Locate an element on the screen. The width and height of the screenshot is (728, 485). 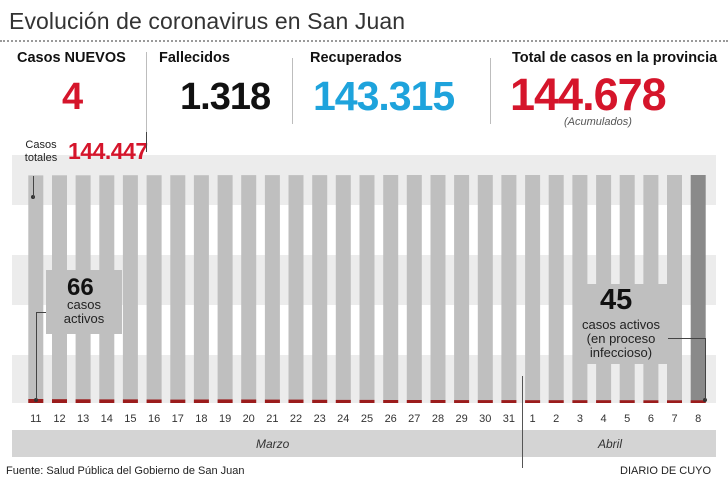
x-tick-label: 29 is located at coordinates (461, 419).